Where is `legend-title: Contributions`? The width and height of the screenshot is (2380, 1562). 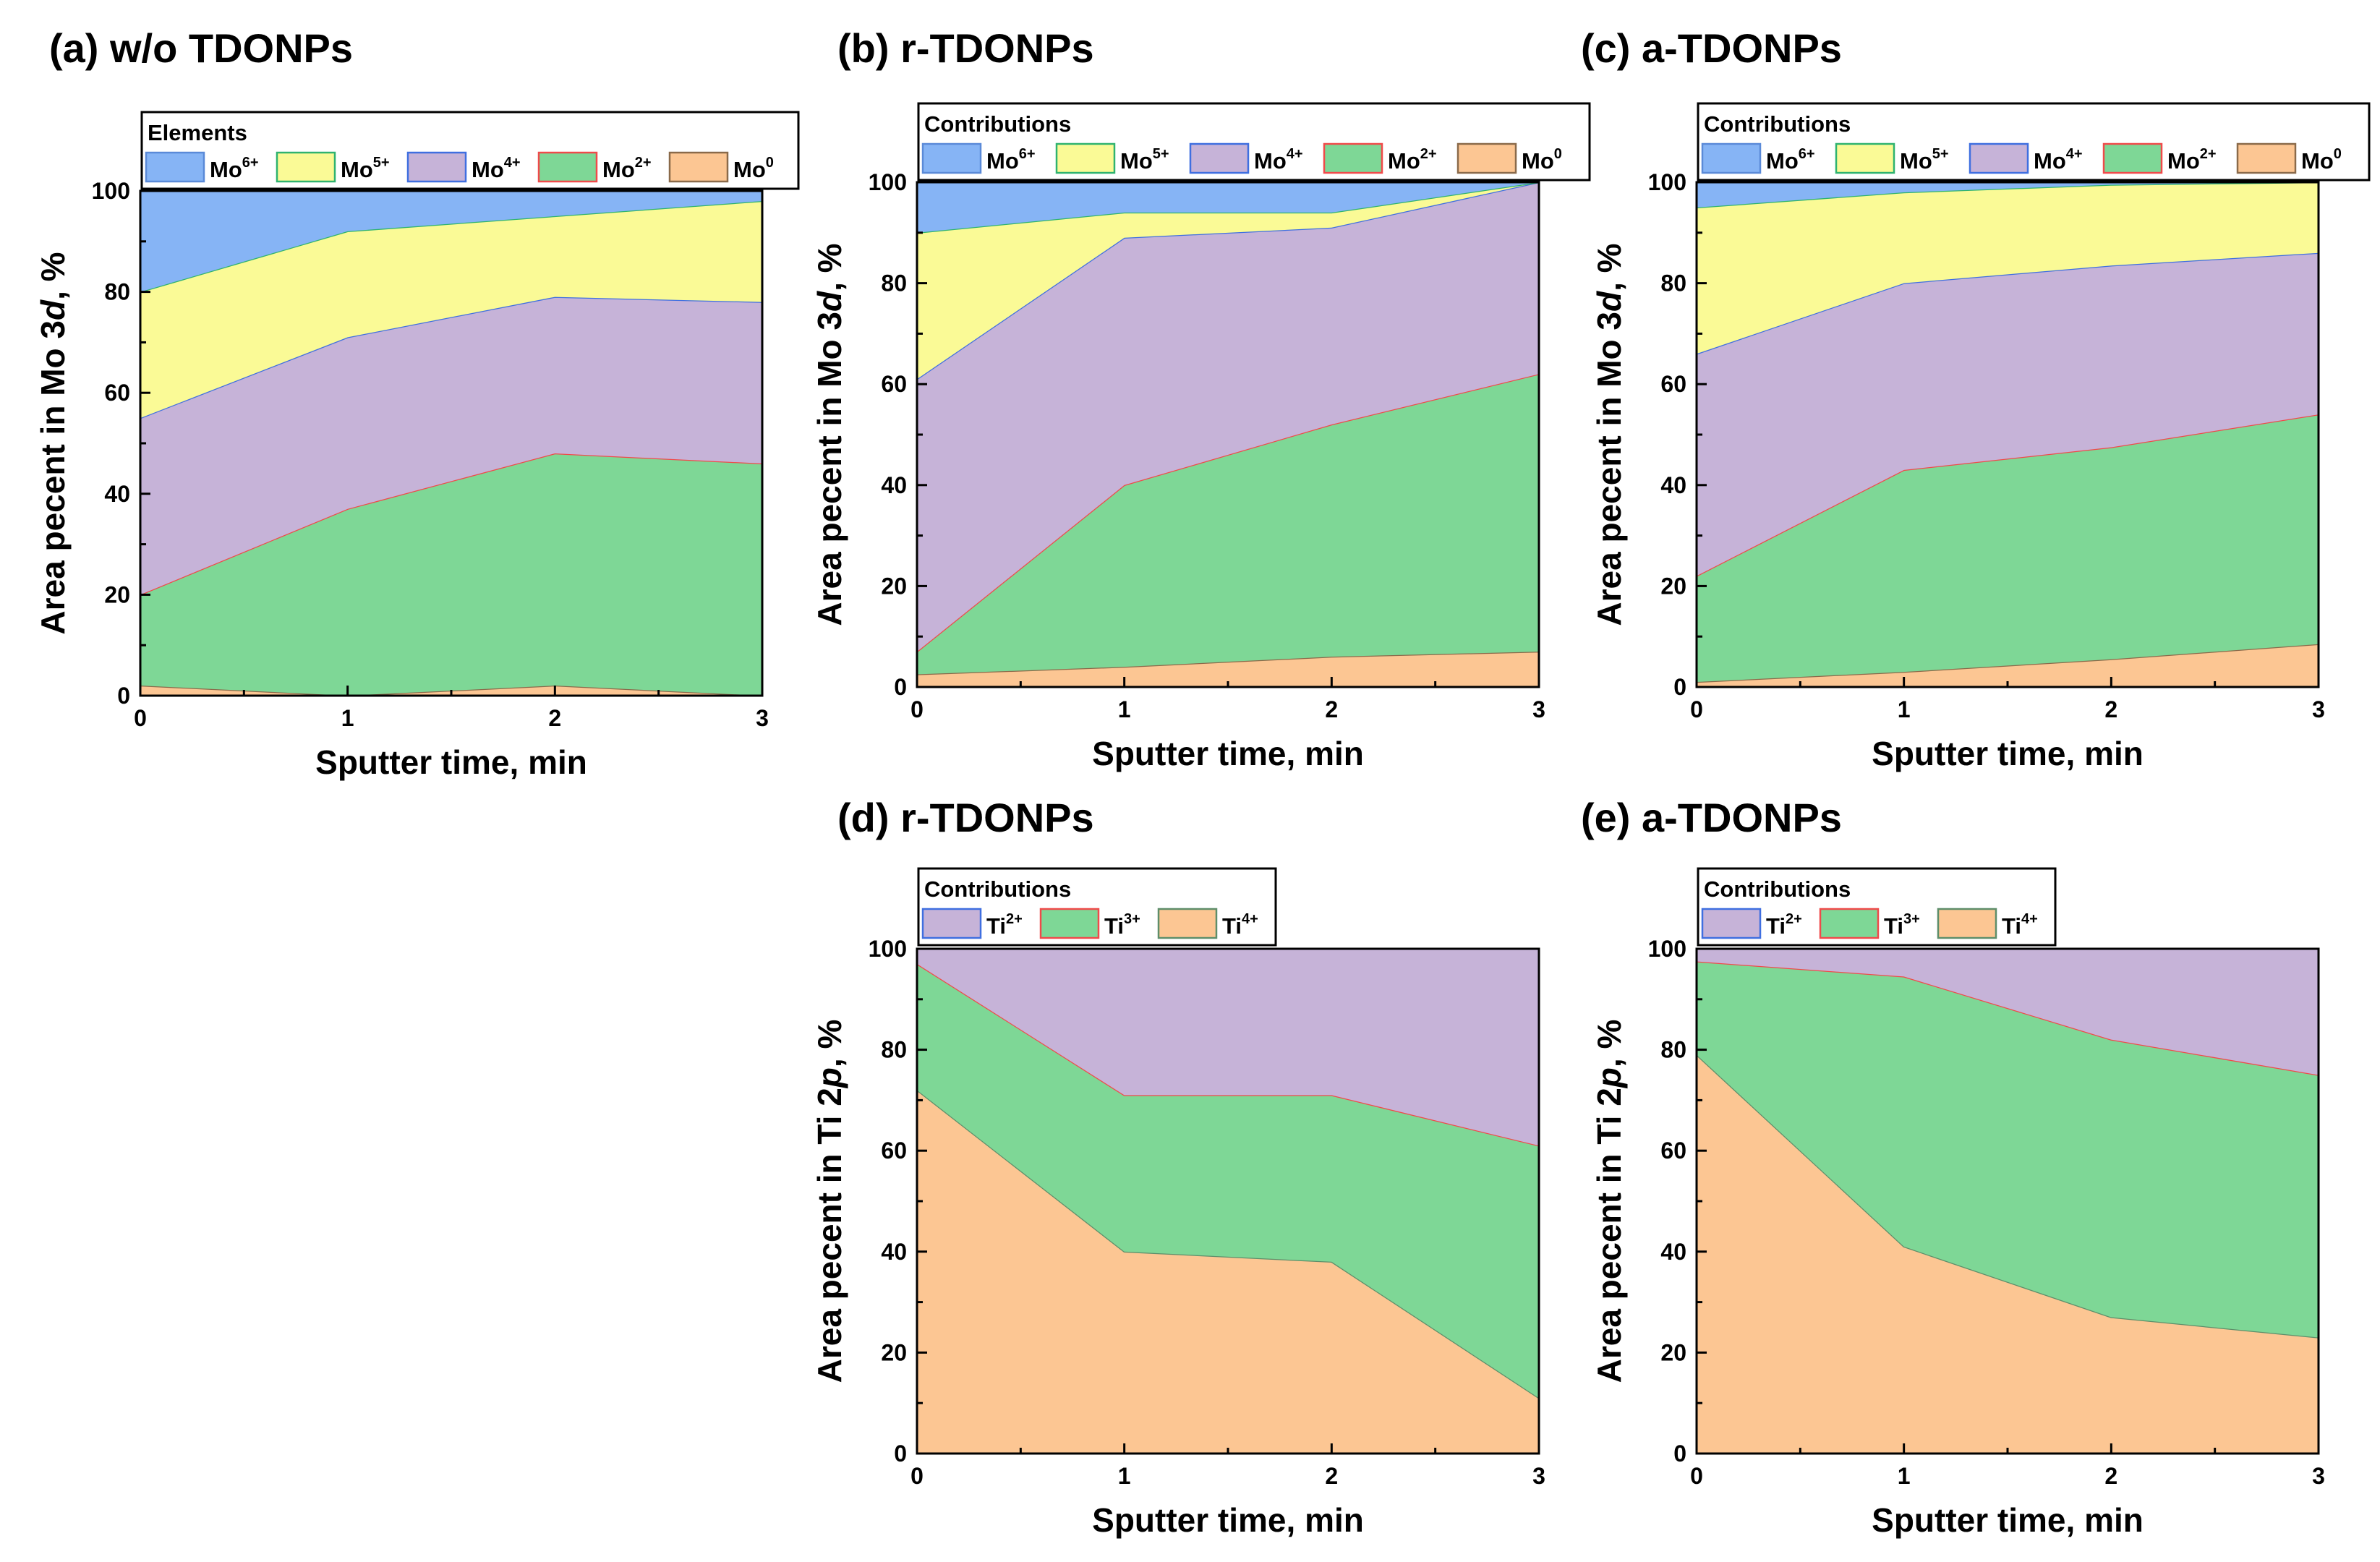 legend-title: Contributions is located at coordinates (997, 124).